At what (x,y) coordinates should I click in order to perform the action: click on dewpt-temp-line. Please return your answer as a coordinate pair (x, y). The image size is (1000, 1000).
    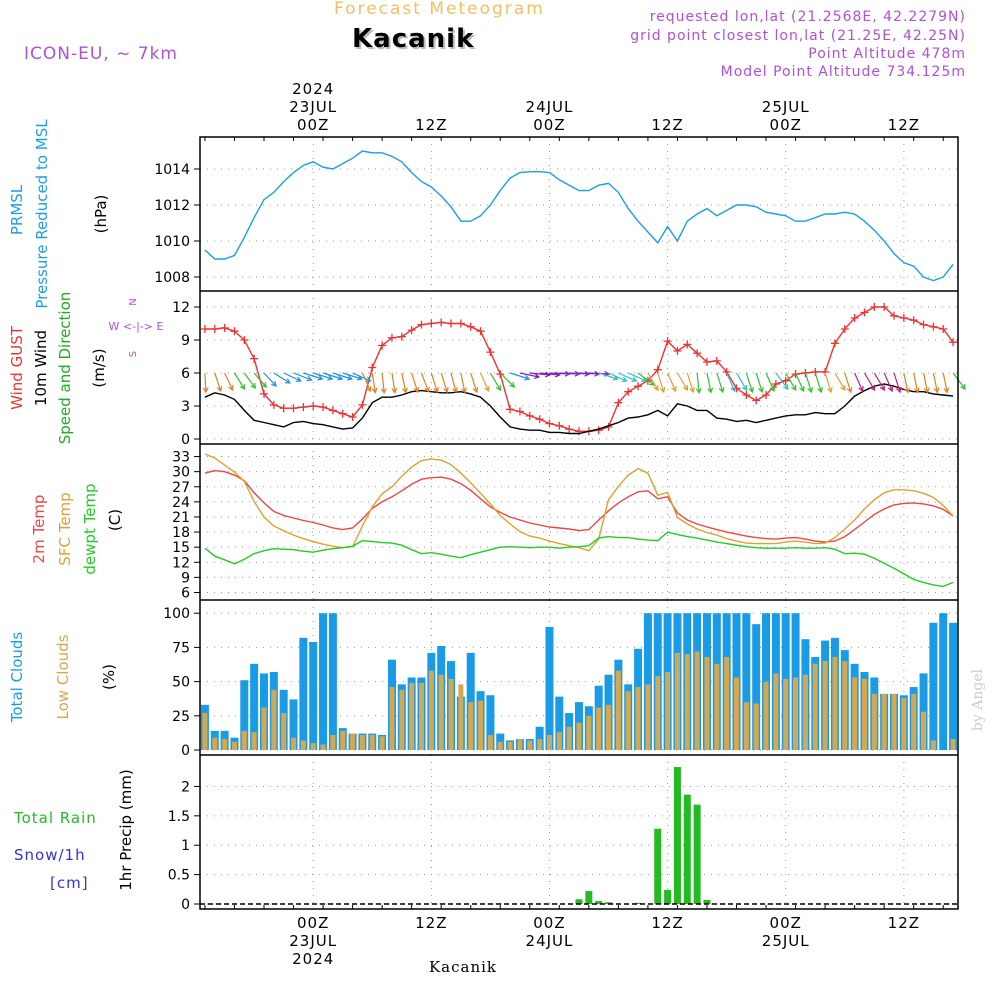
    Looking at the image, I should click on (579, 559).